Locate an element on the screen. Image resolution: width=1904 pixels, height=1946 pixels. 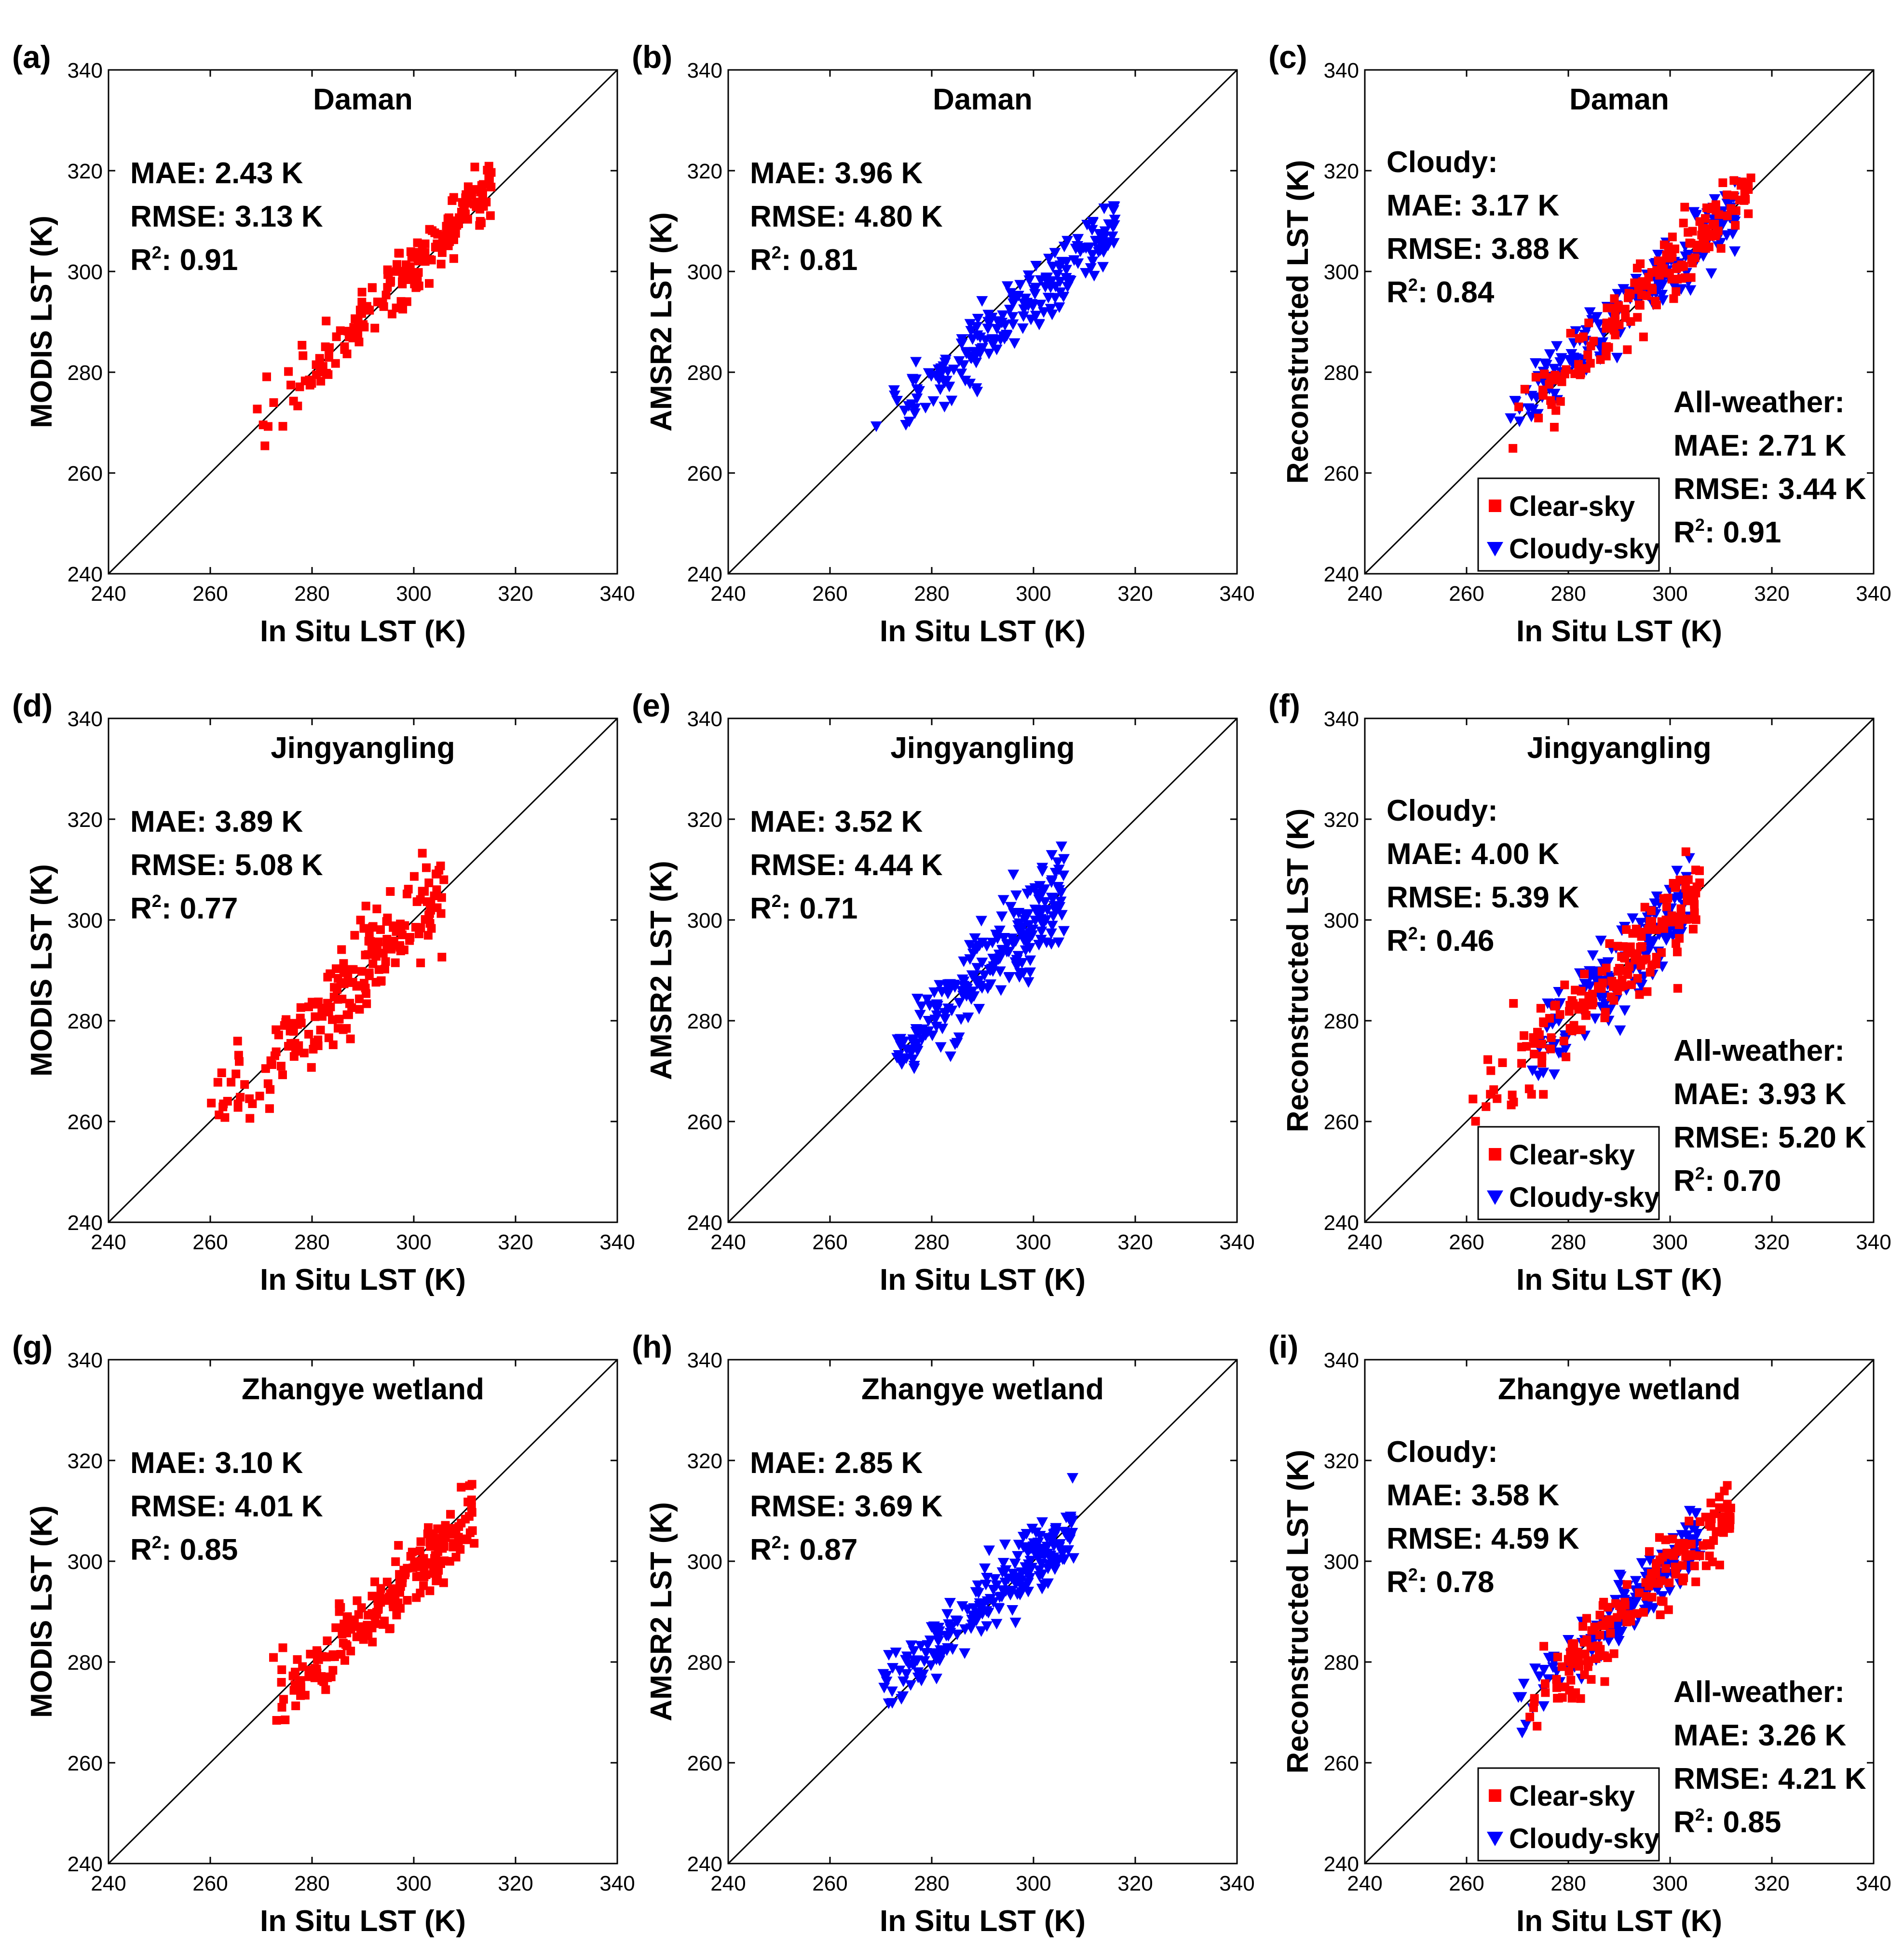
stat-line: R2: 0.91 is located at coordinates (184, 260).